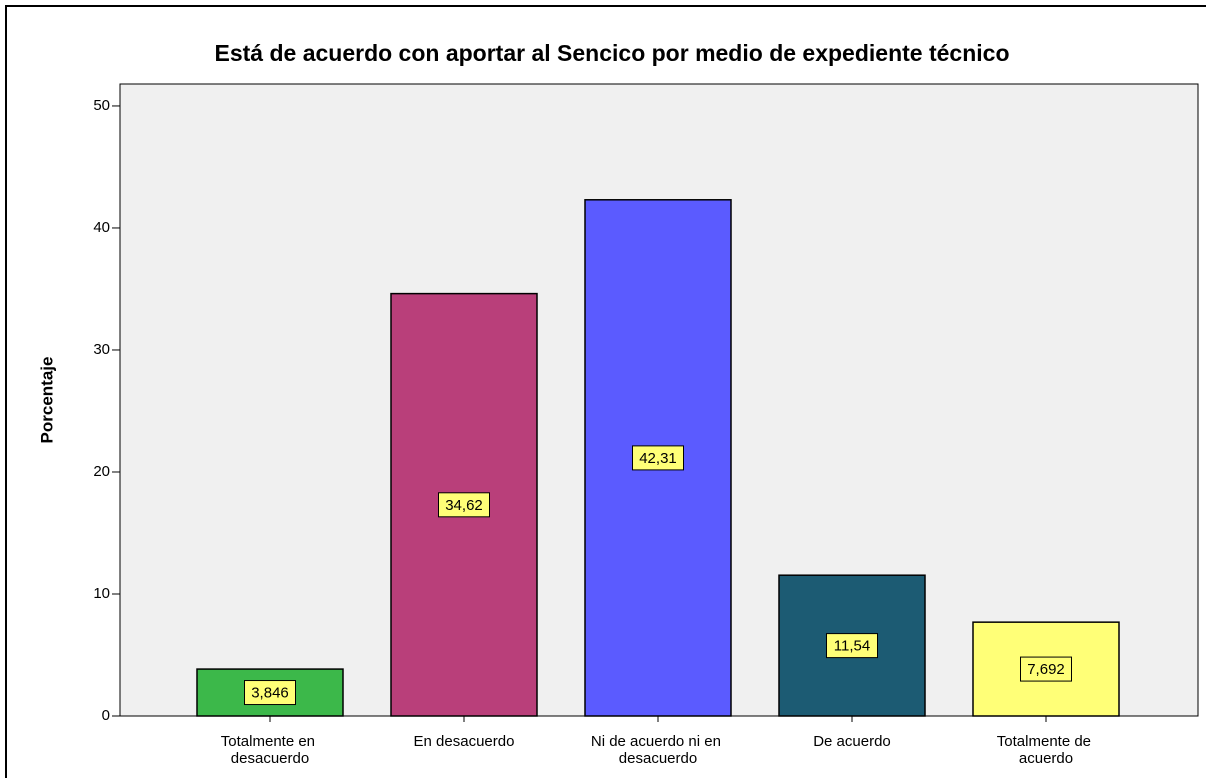 The height and width of the screenshot is (778, 1206). Describe the element at coordinates (101, 227) in the screenshot. I see `y-tick-label: 40` at that location.